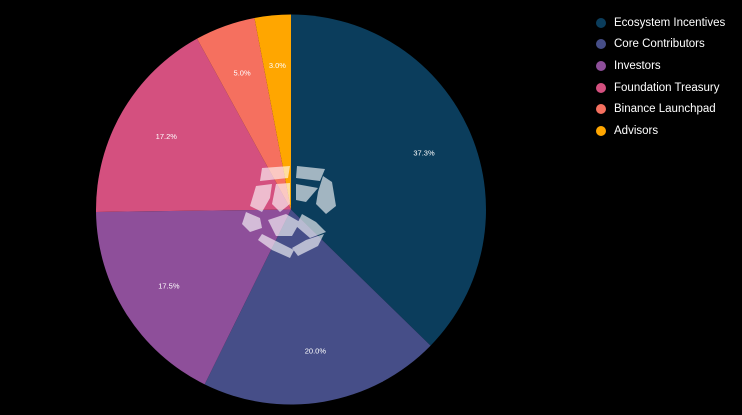 The width and height of the screenshot is (742, 415). I want to click on legend-label: Core Contributors, so click(659, 44).